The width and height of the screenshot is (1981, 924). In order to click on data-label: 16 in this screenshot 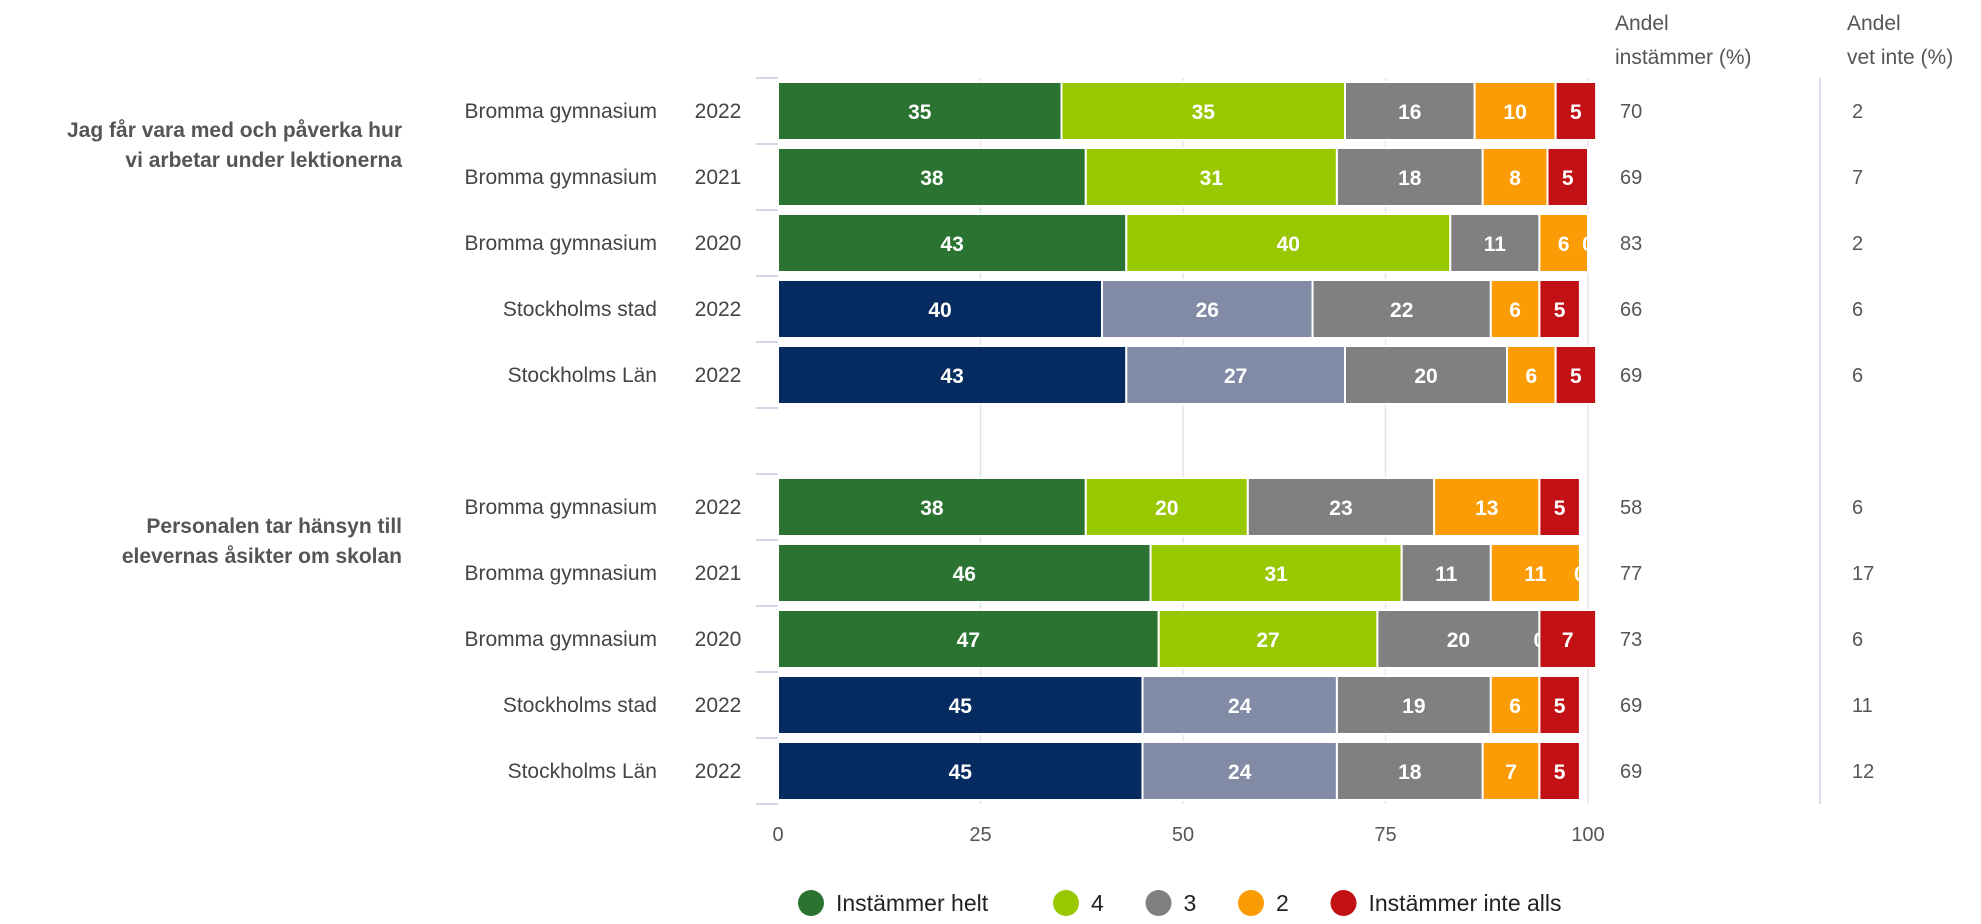, I will do `click(1409, 112)`.